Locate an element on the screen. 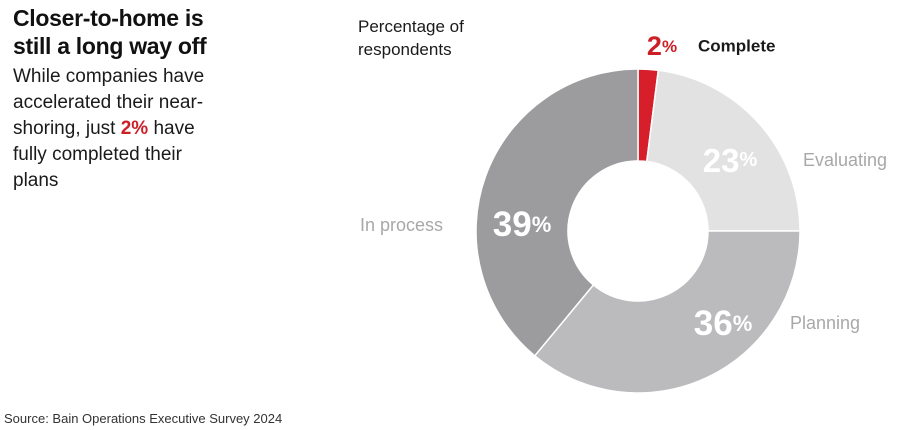 The height and width of the screenshot is (430, 900). slice-evaluating is located at coordinates (723, 150).